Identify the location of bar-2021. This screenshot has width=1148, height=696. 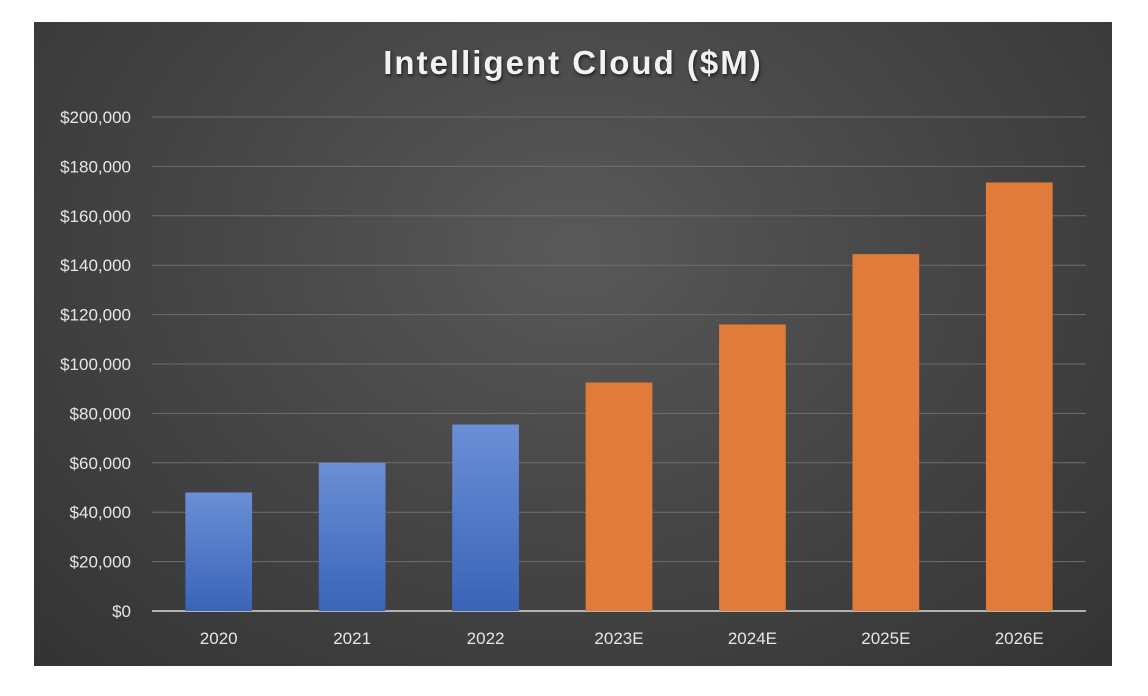
(352, 536).